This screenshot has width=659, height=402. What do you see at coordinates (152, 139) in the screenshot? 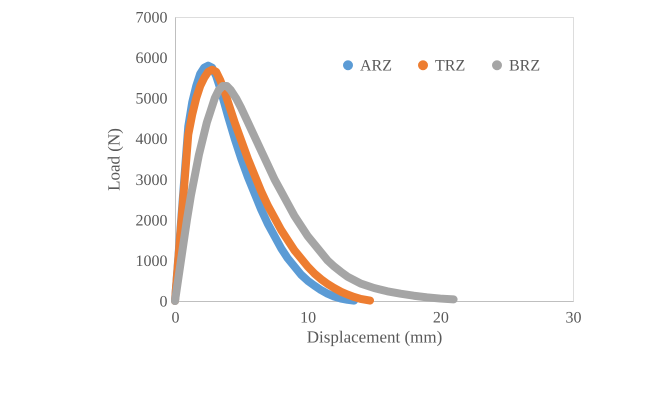
I see `y-tick-label: 4000` at bounding box center [152, 139].